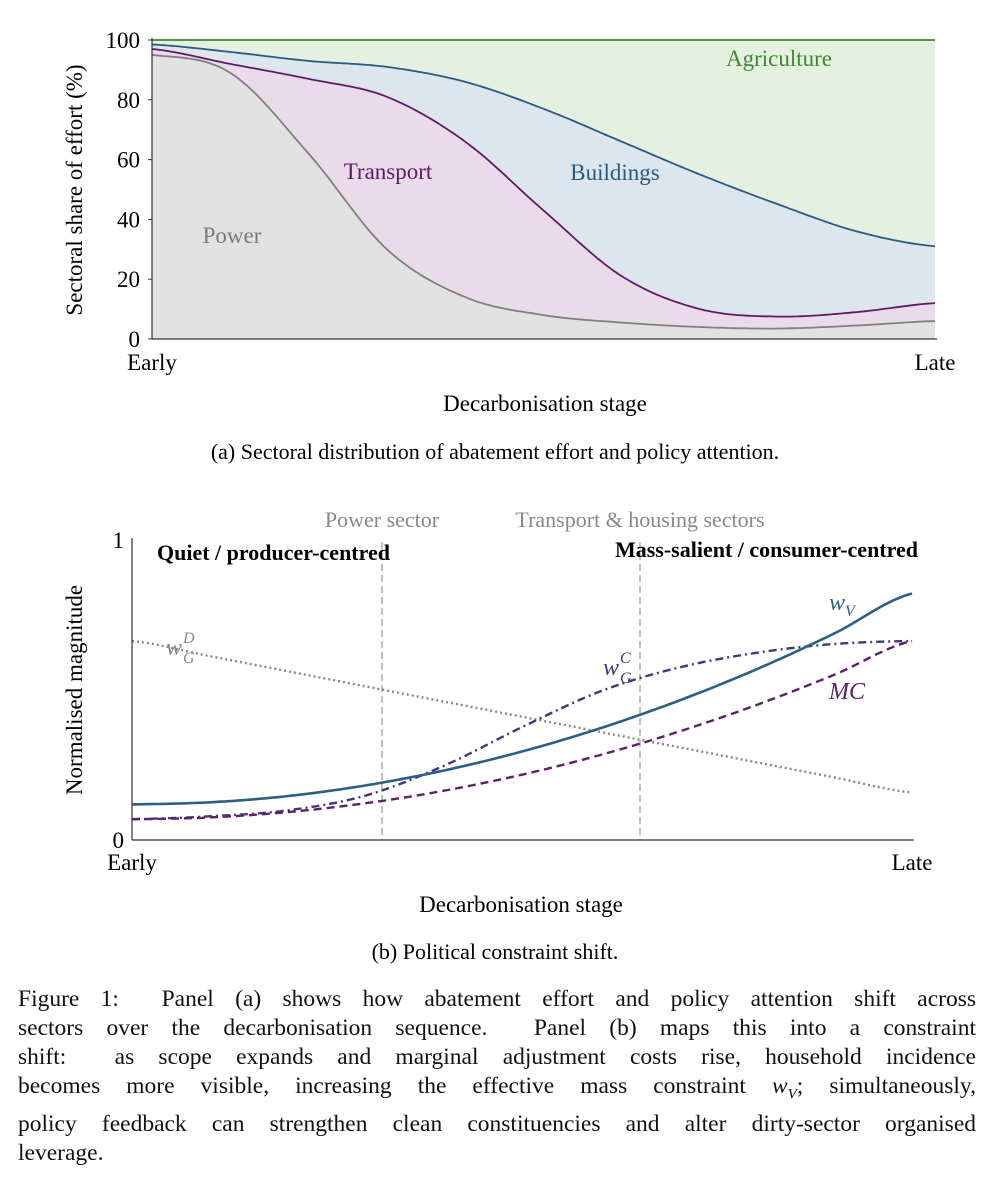  Describe the element at coordinates (382, 519) in the screenshot. I see `label-power-sector: Power sector` at that location.